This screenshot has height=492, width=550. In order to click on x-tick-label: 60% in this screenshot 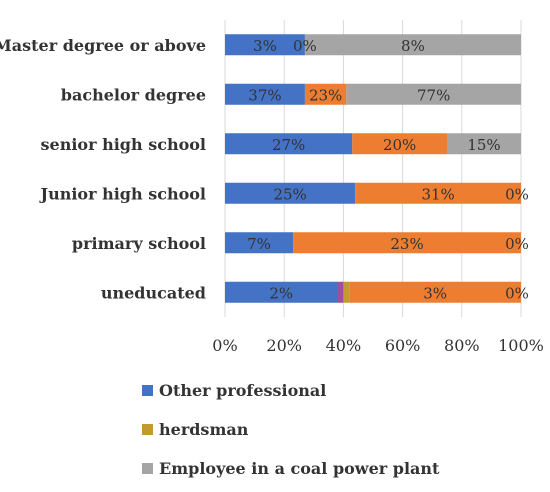, I will do `click(403, 345)`.